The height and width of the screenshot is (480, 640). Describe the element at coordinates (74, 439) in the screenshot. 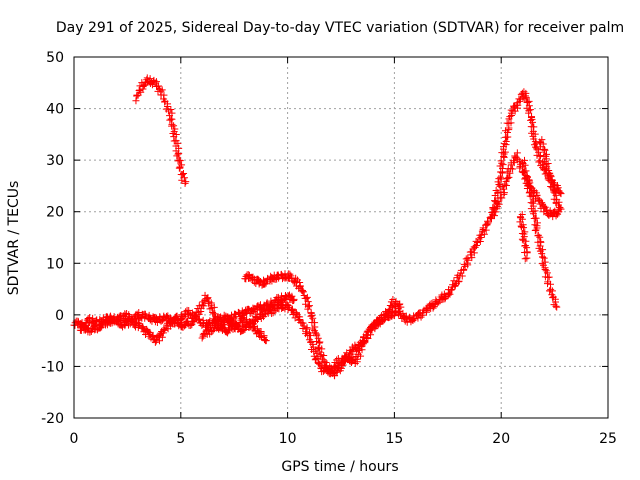

I see `x-tick-label: 0` at that location.